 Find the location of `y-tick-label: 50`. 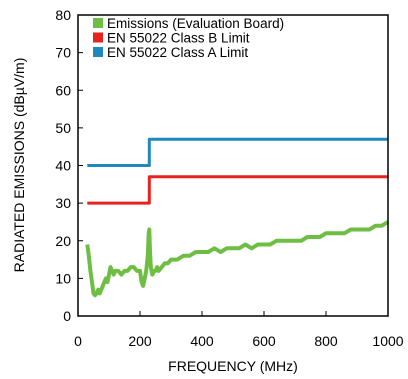

y-tick-label: 50 is located at coordinates (63, 128).